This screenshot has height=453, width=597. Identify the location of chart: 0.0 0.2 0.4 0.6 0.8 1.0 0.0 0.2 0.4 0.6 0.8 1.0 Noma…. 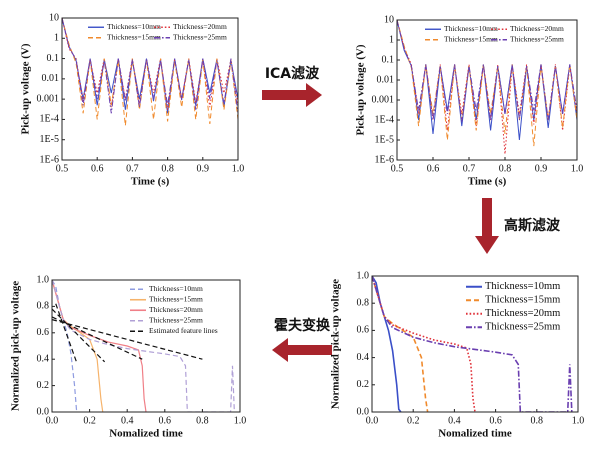
(128, 356).